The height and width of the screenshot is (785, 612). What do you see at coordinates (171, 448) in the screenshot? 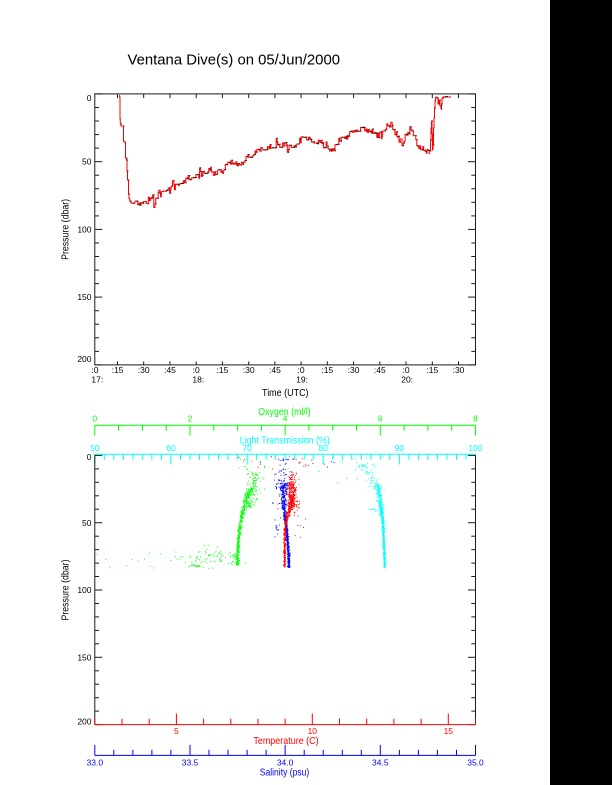
I see `svg-text: 60` at bounding box center [171, 448].